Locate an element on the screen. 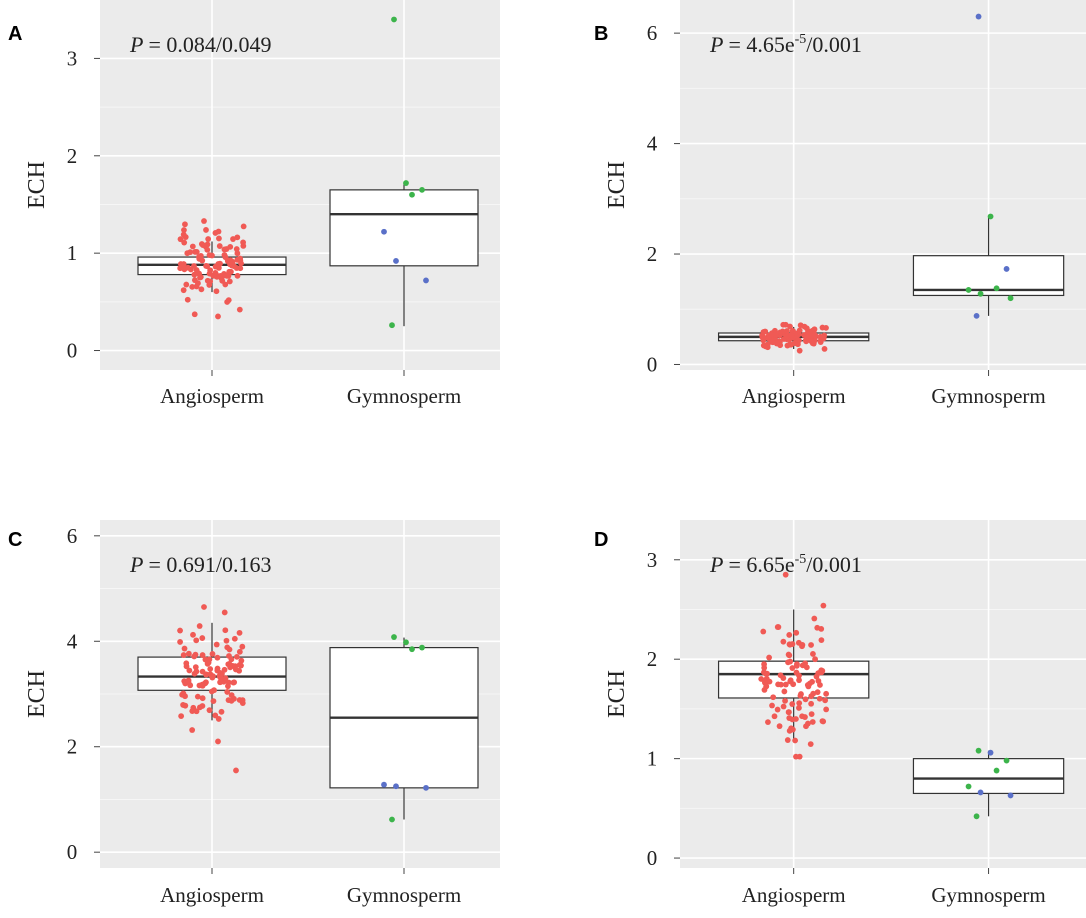 This screenshot has height=918, width=1086. box-iqr is located at coordinates (404, 228).